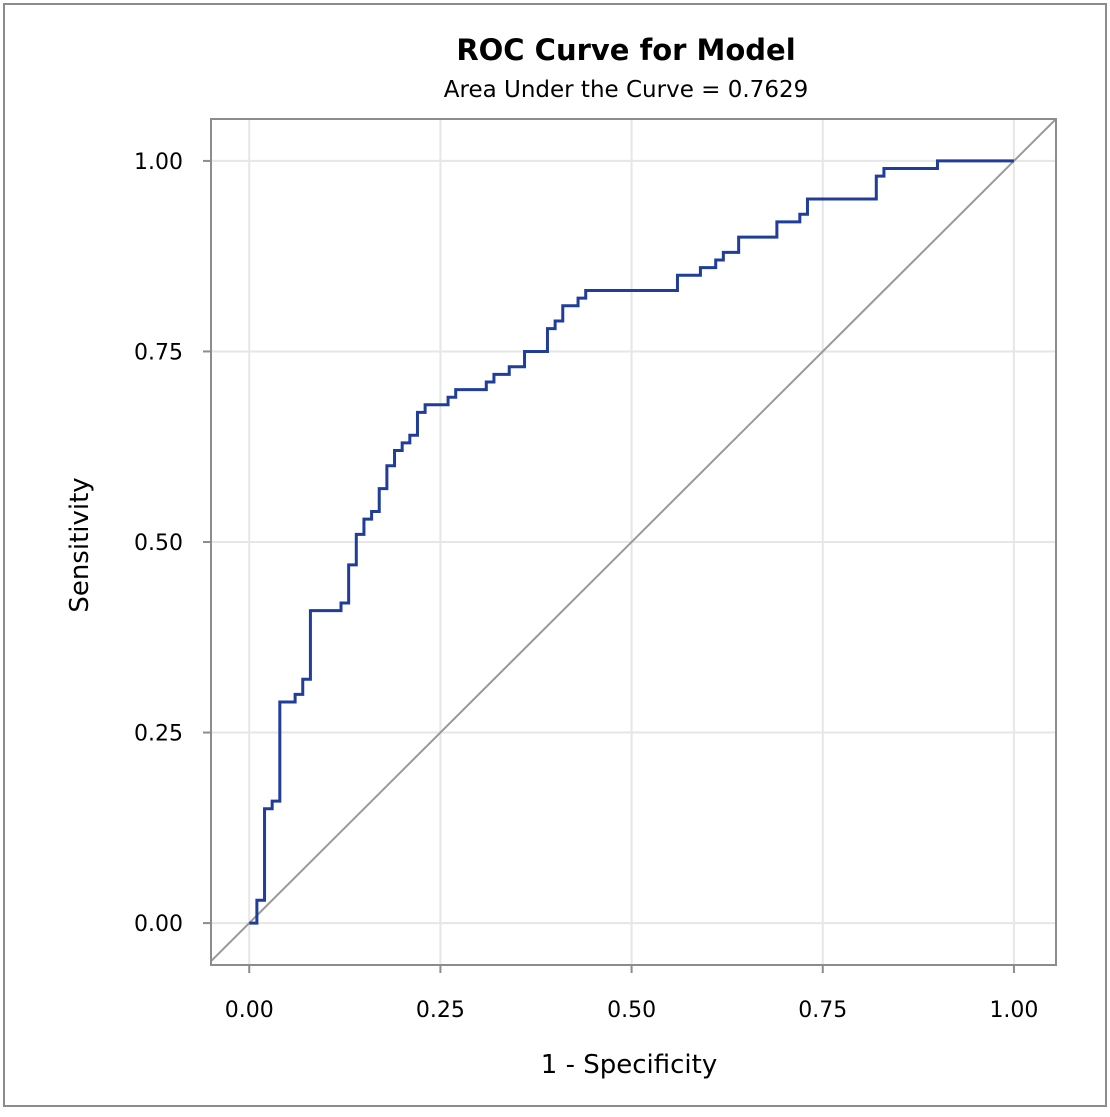 This screenshot has width=1110, height=1117. I want to click on x-axis-ticks: 0.00 0.25 0.50 0.75 1.00, so click(631, 994).